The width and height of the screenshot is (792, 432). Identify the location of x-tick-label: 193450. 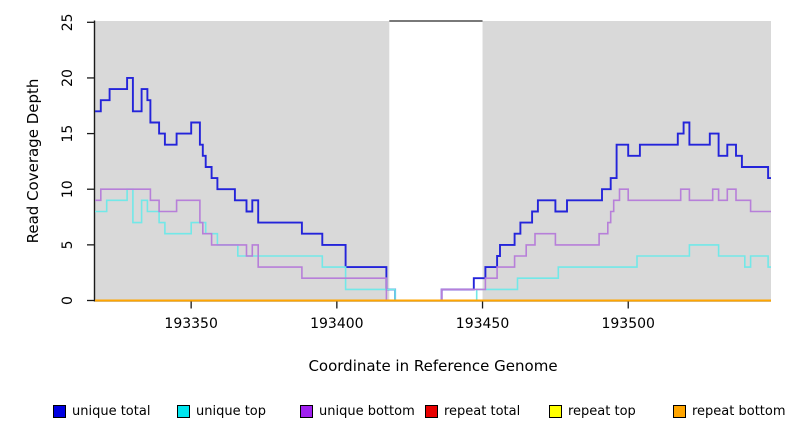
(482, 324).